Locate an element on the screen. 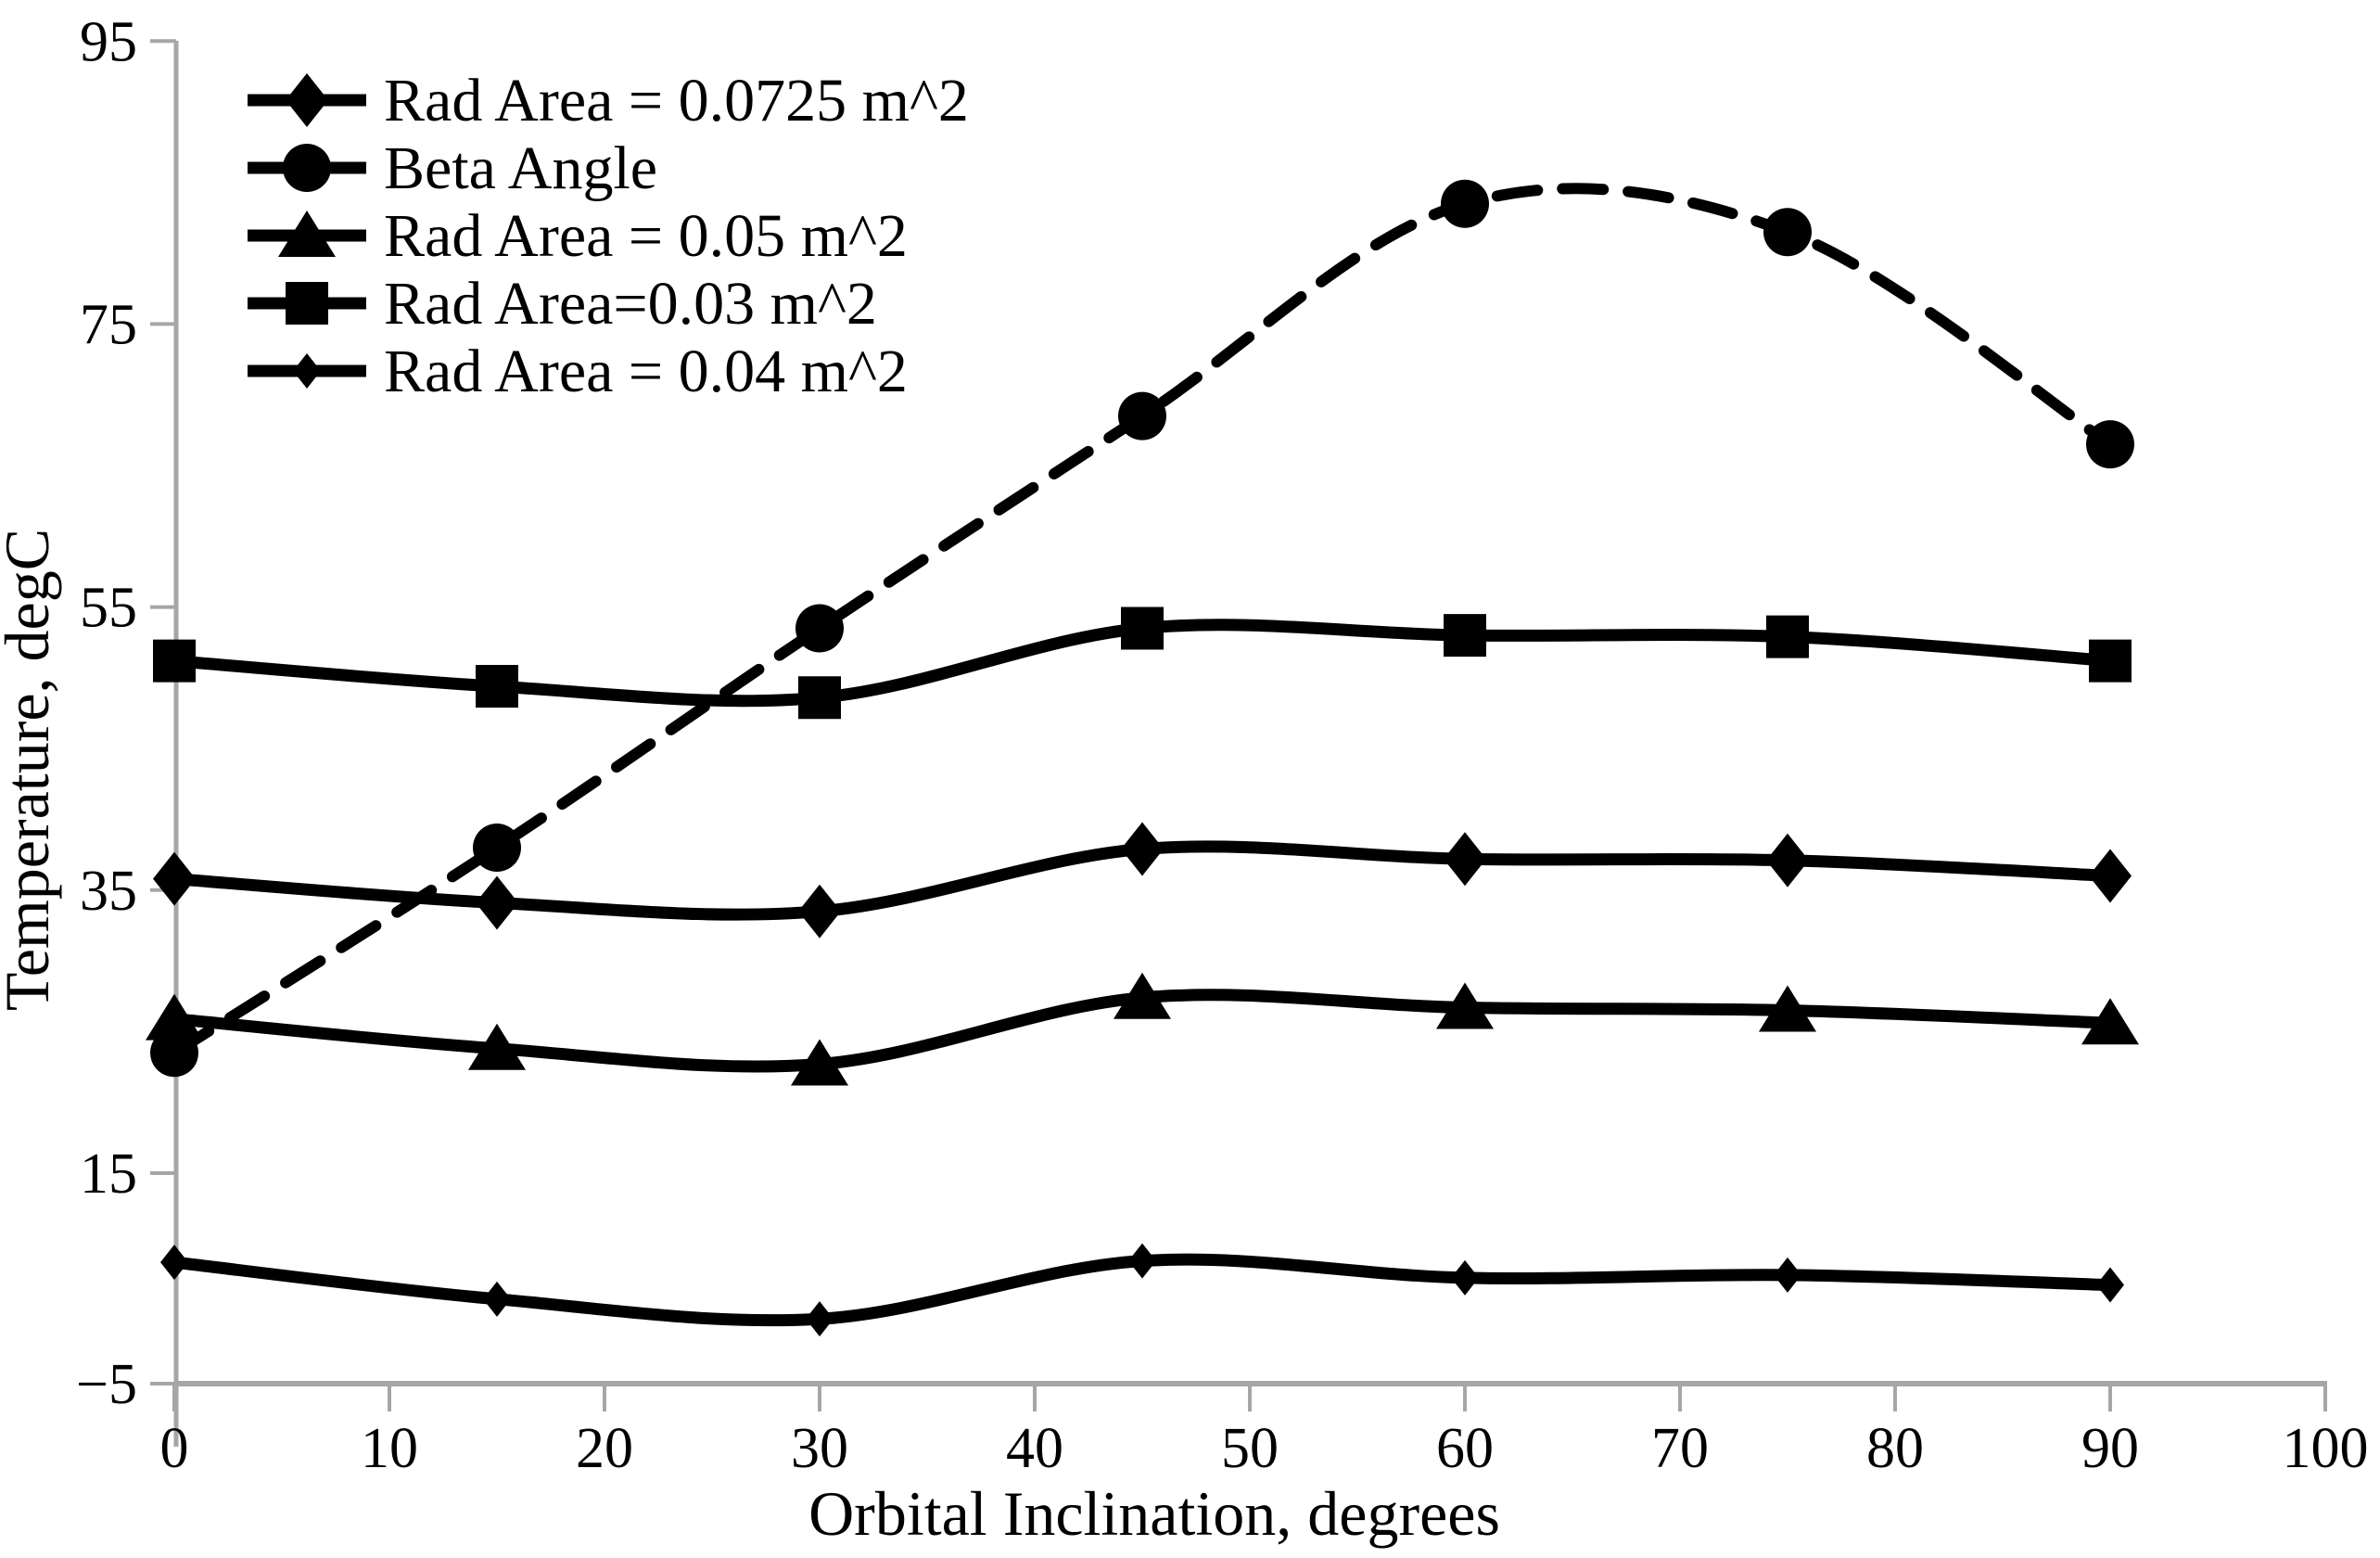  legend-marker-triangle is located at coordinates (307, 234).